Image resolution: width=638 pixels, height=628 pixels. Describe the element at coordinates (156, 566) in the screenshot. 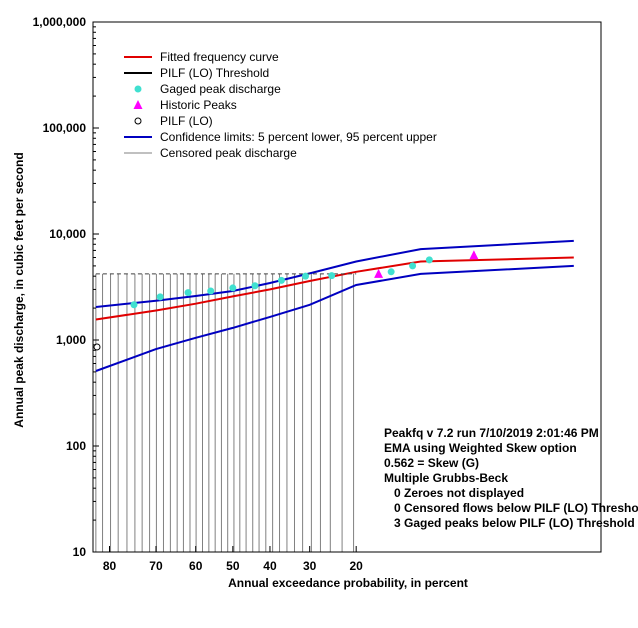

I see `x-tick-label: 70` at that location.